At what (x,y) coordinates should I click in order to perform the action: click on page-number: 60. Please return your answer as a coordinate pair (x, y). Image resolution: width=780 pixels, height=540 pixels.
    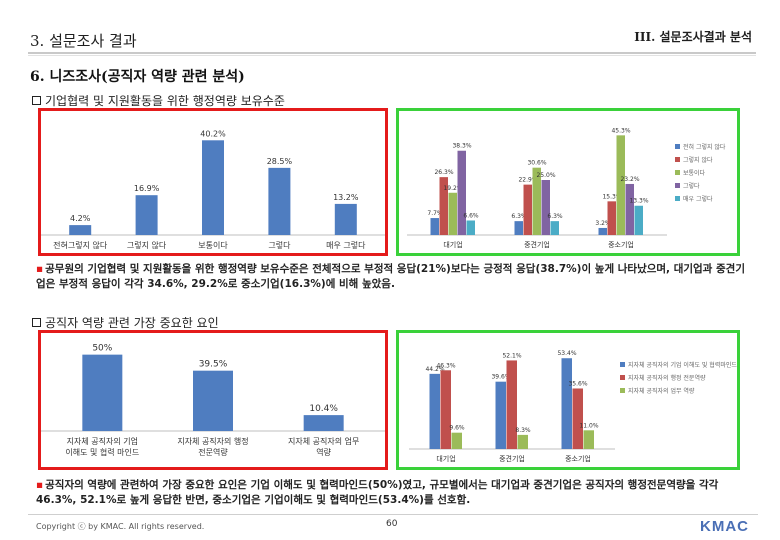
    Looking at the image, I should click on (392, 524).